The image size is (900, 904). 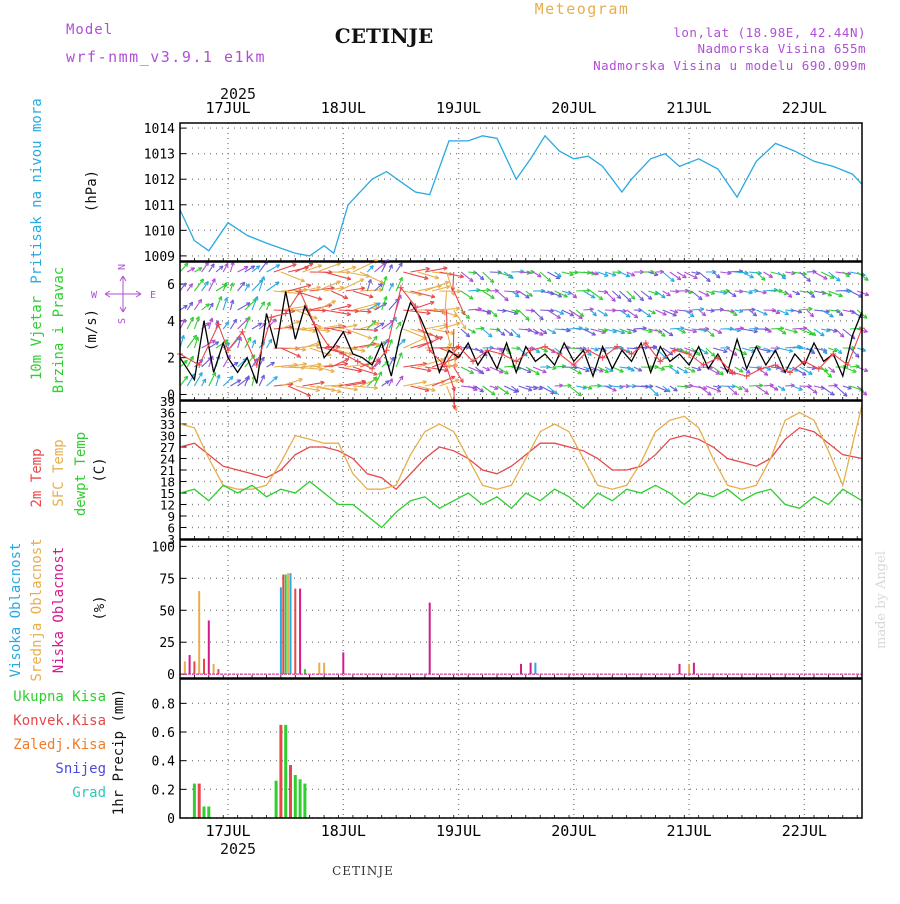 What do you see at coordinates (163, 704) in the screenshot?
I see `y-tick-label: 0.8` at bounding box center [163, 704].